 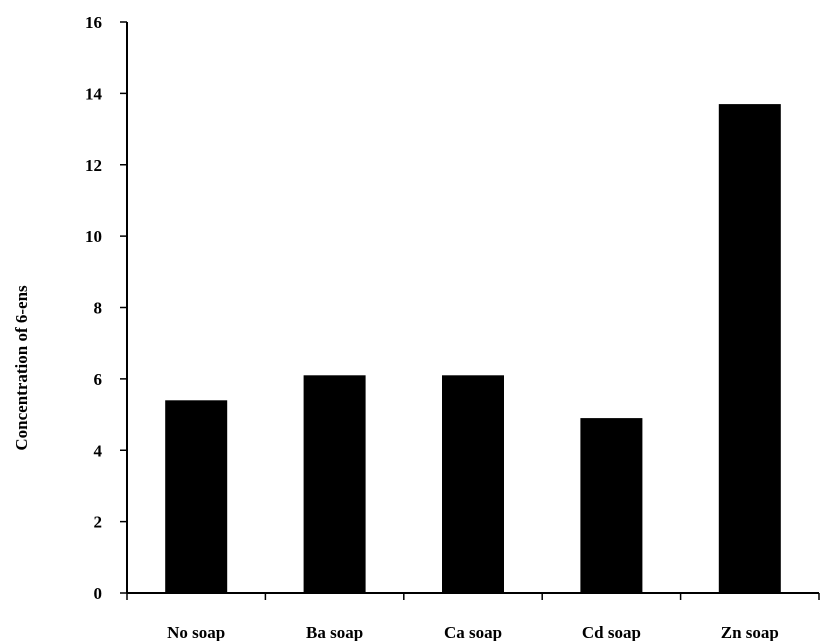 I want to click on x-tick-label: No soap, so click(x=196, y=632).